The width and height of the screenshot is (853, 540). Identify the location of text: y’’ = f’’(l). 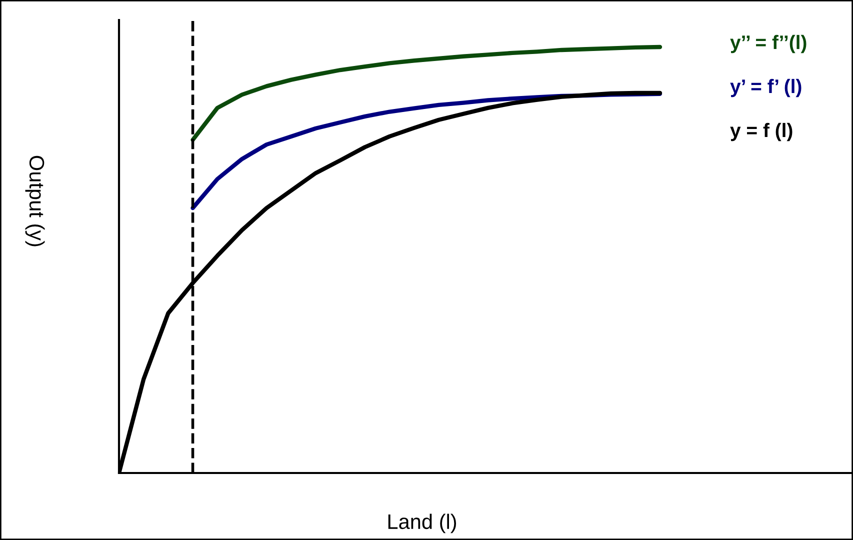
(768, 44).